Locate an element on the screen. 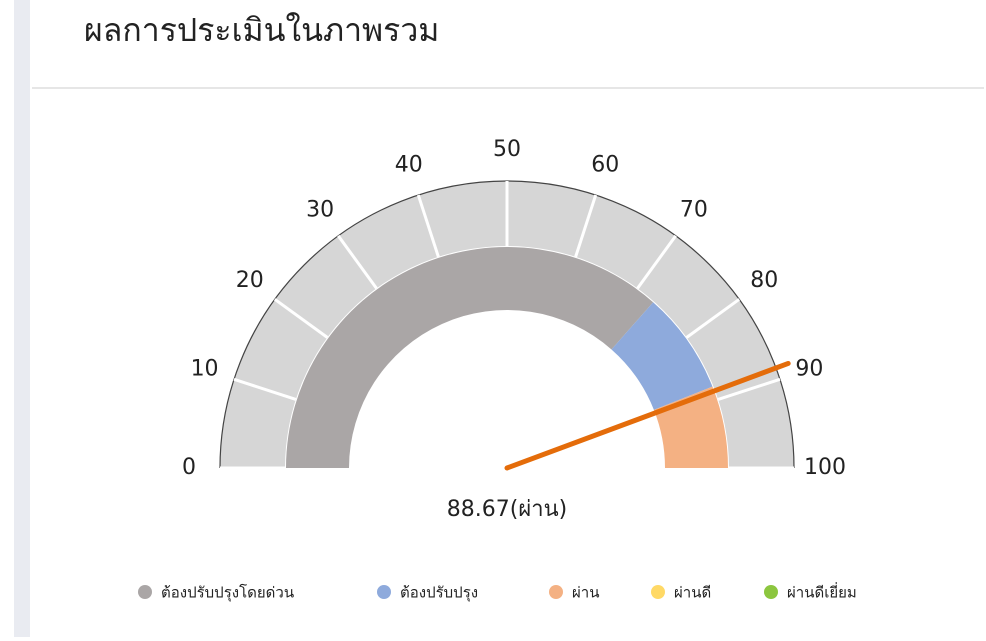  value-label: 88.67(ผ่าน) is located at coordinates (507, 509).